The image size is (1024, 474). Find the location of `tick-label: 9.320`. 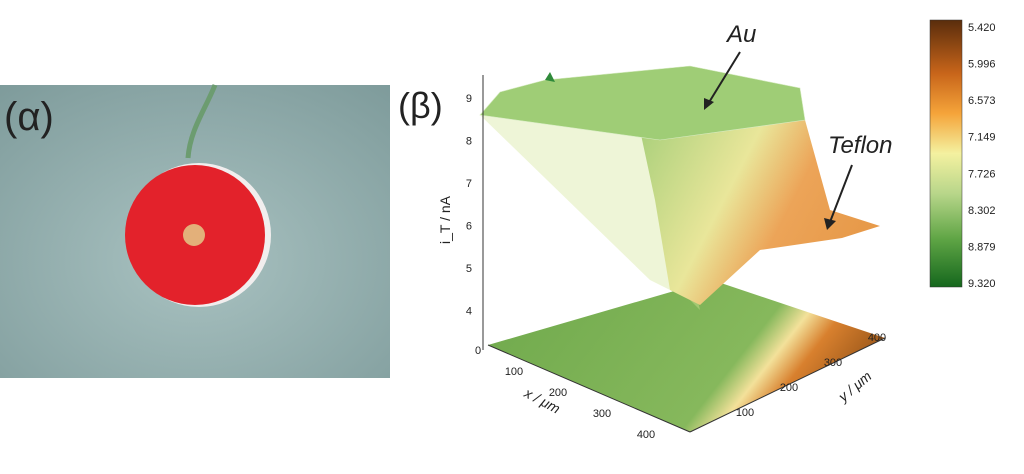

tick-label: 9.320 is located at coordinates (982, 284).